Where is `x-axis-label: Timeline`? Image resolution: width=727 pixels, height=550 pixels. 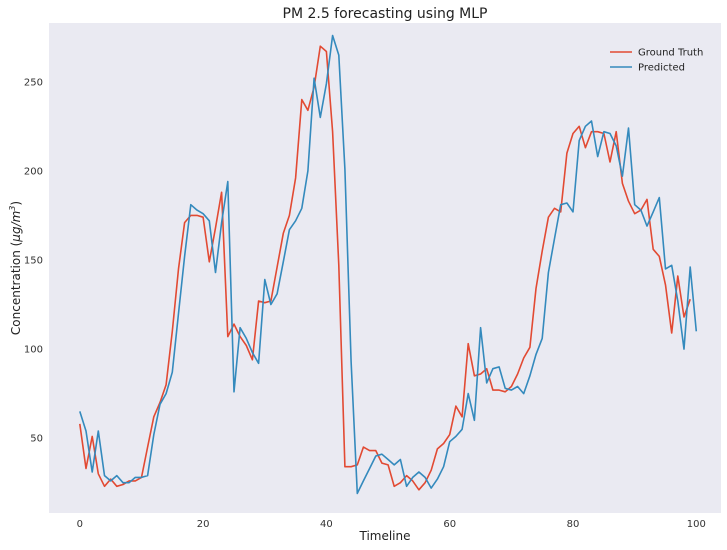 x-axis-label: Timeline is located at coordinates (384, 536).